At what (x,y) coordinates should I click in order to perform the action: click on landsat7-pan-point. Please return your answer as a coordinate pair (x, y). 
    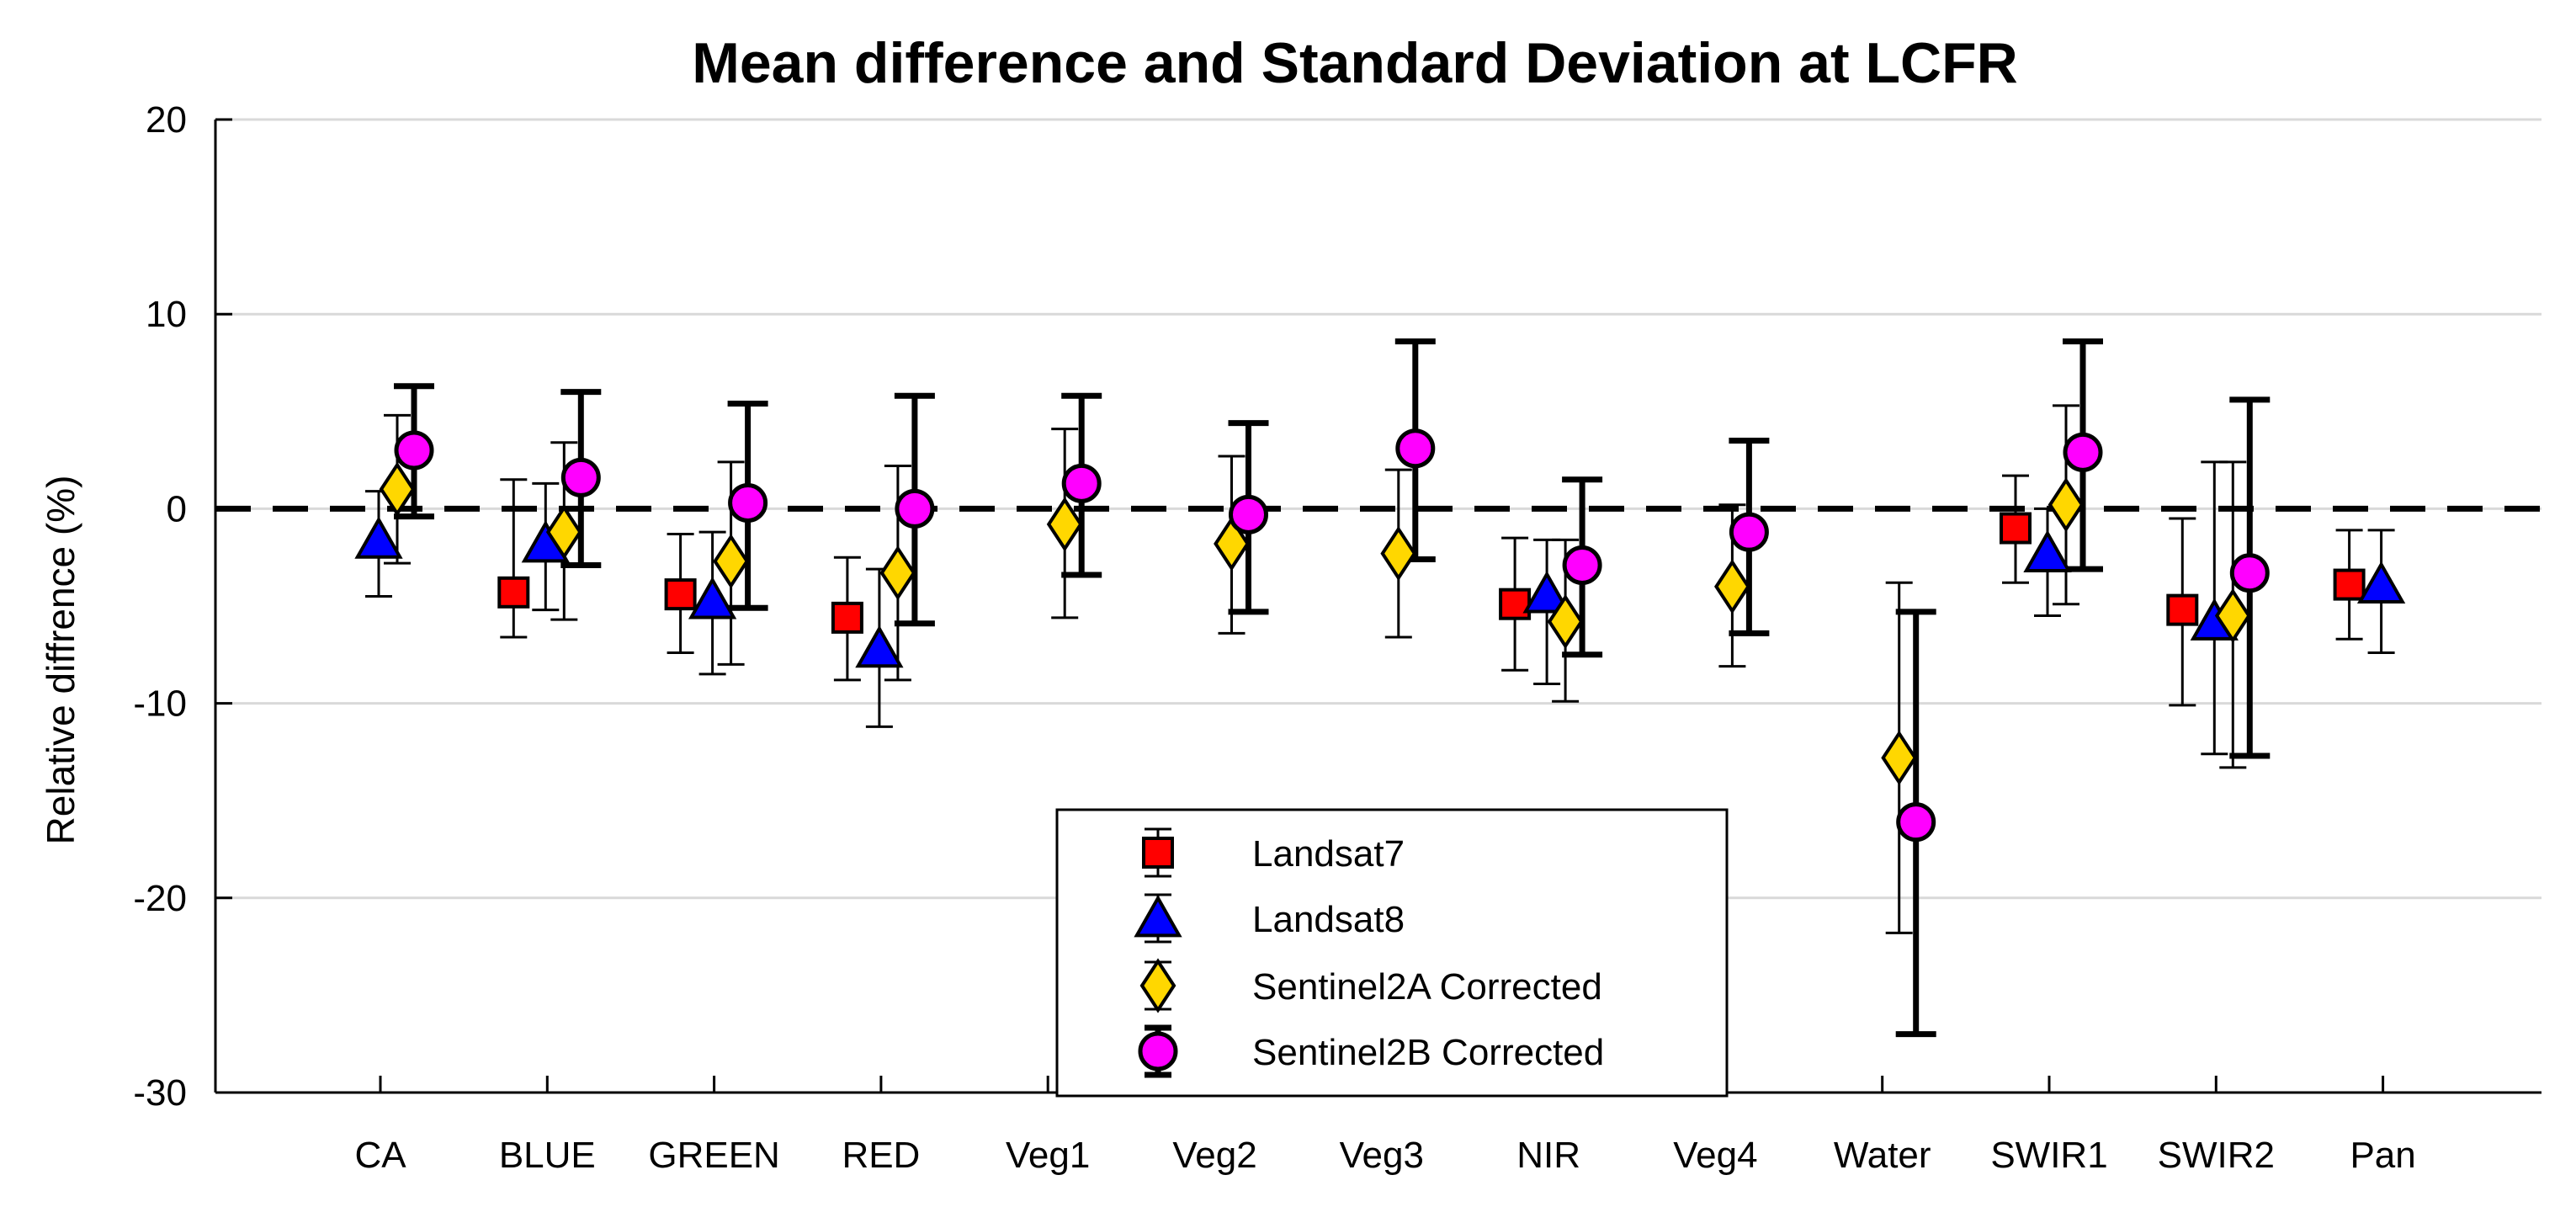
    Looking at the image, I should click on (2349, 584).